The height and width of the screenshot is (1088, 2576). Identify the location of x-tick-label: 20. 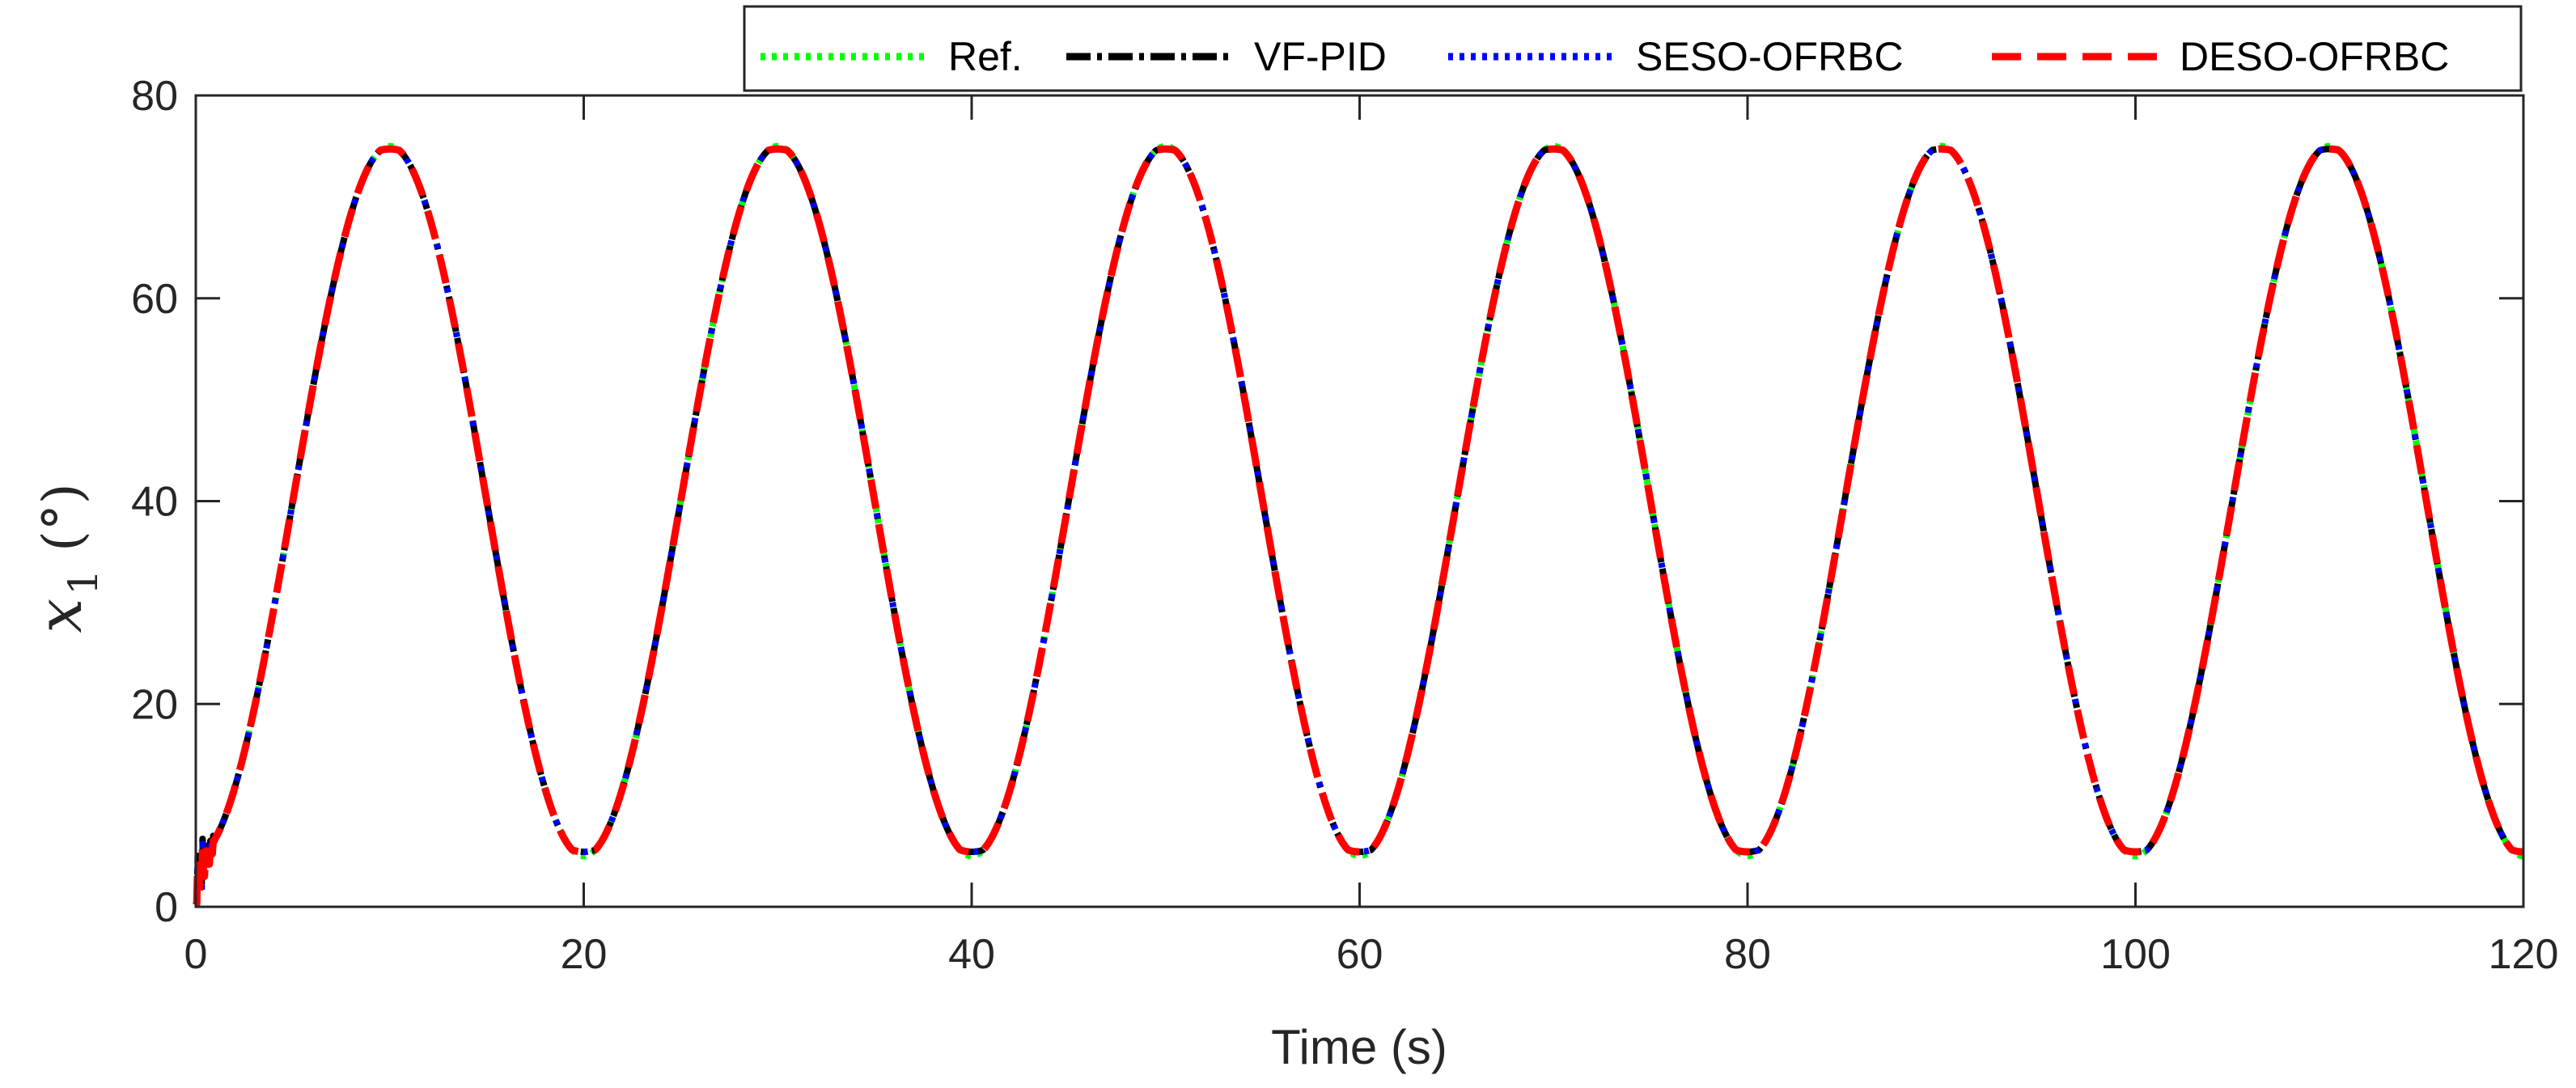
(584, 955).